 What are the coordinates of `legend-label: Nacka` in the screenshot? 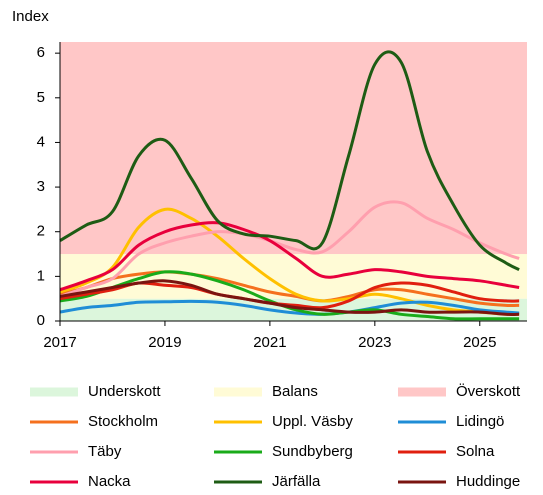 It's located at (109, 481).